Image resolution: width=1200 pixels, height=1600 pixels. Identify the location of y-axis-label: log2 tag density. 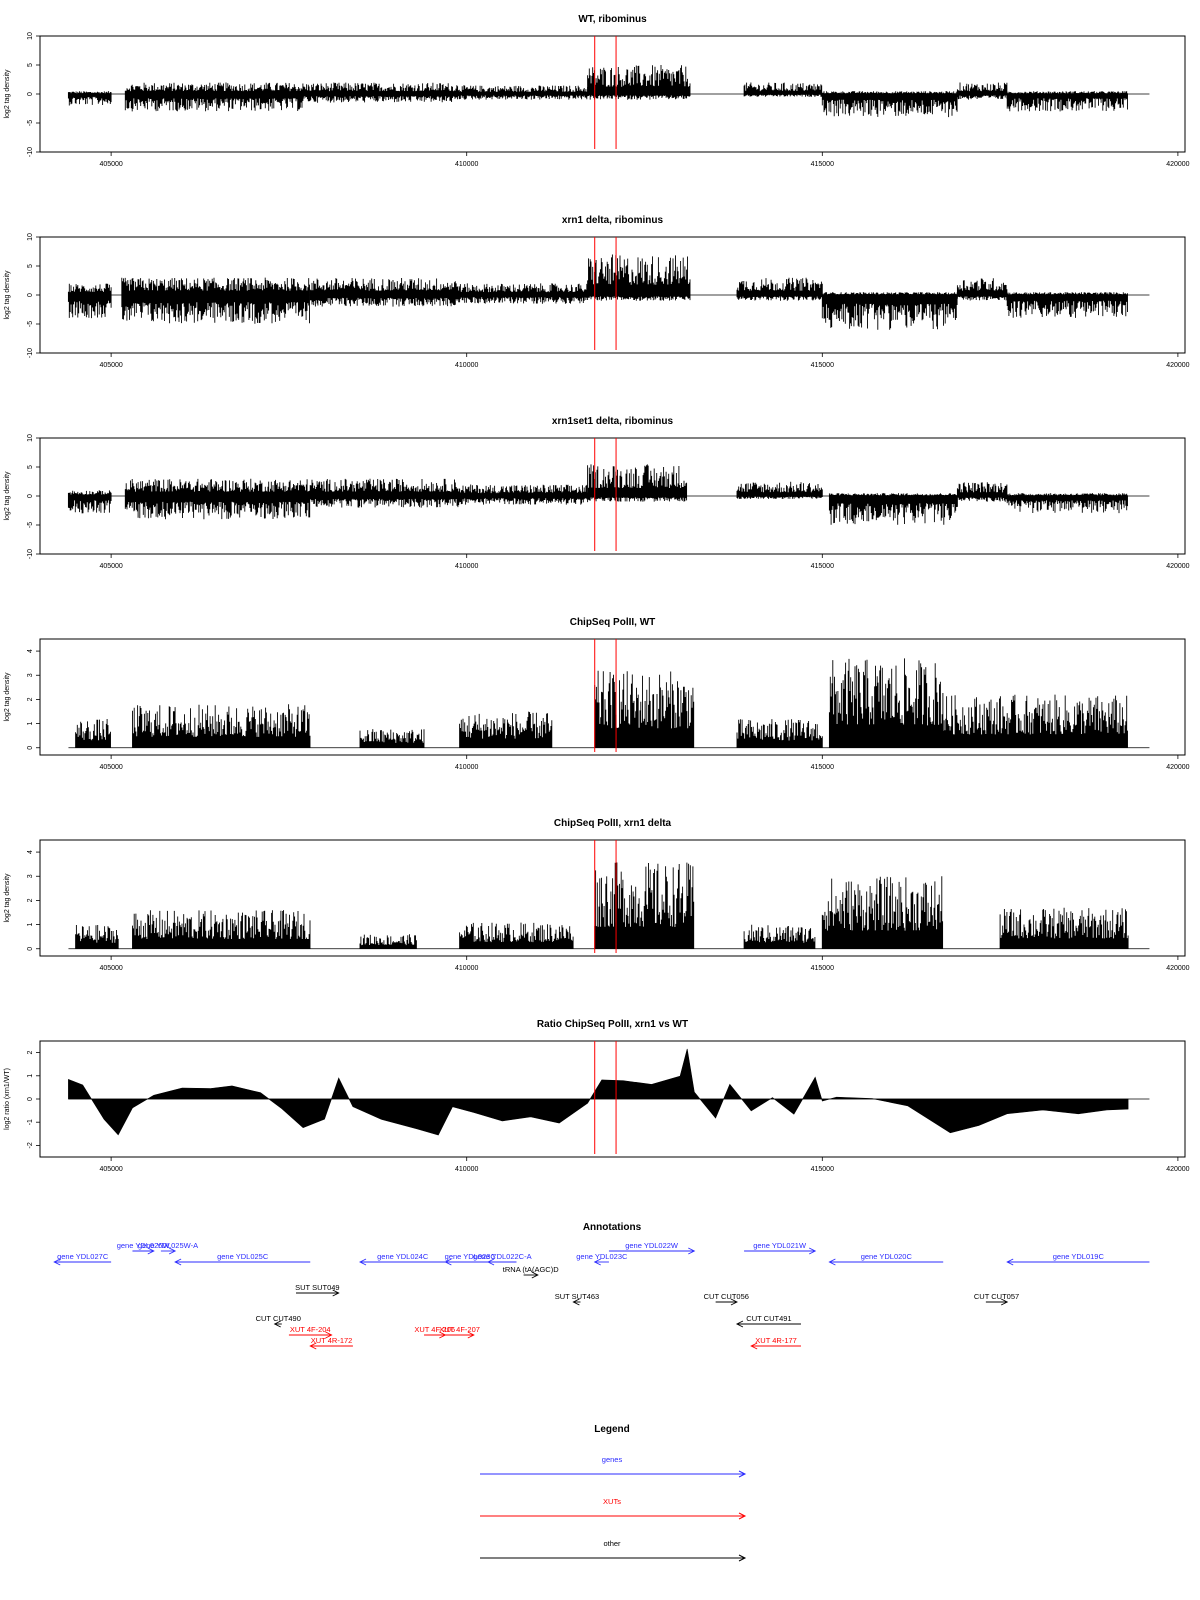
(7, 295).